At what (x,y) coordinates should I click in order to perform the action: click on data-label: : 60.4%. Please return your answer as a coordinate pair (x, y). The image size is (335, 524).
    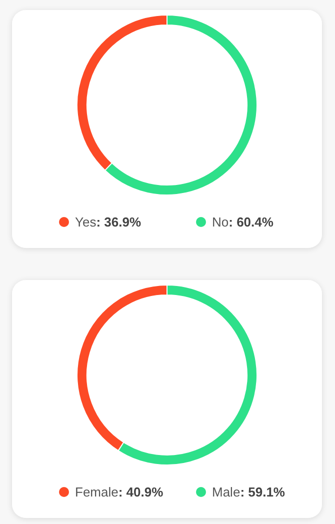
    Looking at the image, I should click on (251, 222).